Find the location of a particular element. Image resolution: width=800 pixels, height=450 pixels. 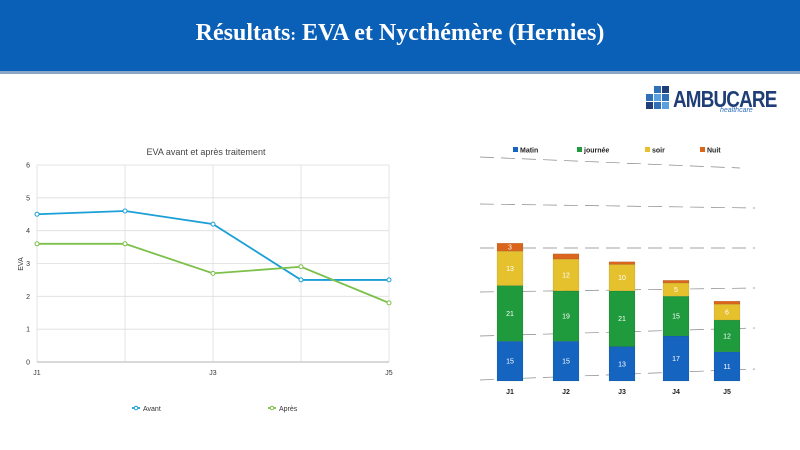

title-main: Résultats is located at coordinates (243, 33).